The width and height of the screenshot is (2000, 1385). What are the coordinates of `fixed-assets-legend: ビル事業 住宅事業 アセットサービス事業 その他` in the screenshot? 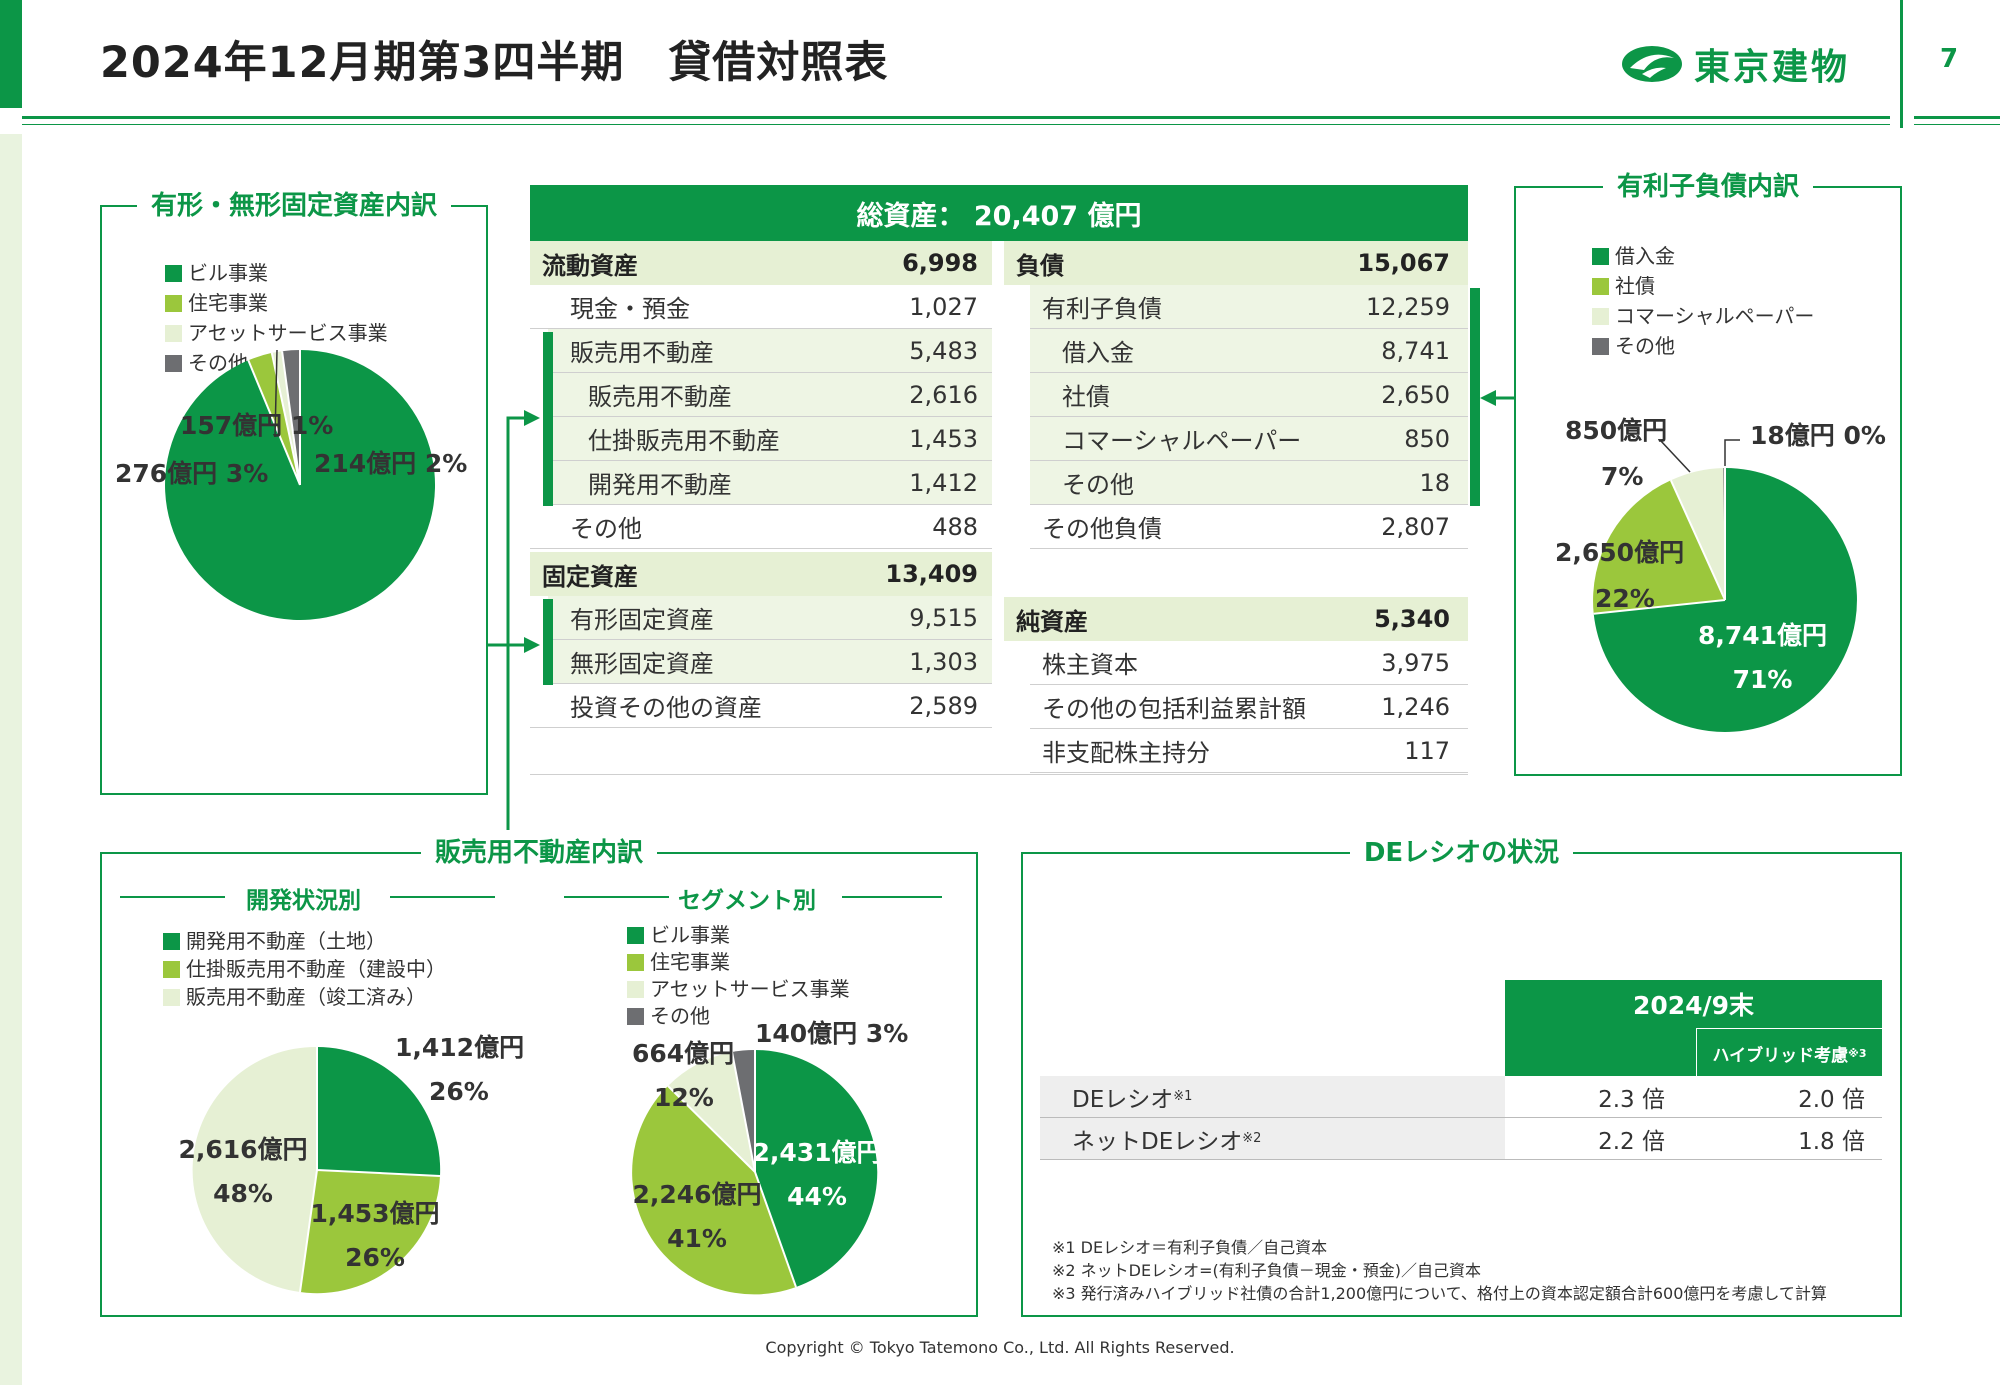 It's located at (276, 318).